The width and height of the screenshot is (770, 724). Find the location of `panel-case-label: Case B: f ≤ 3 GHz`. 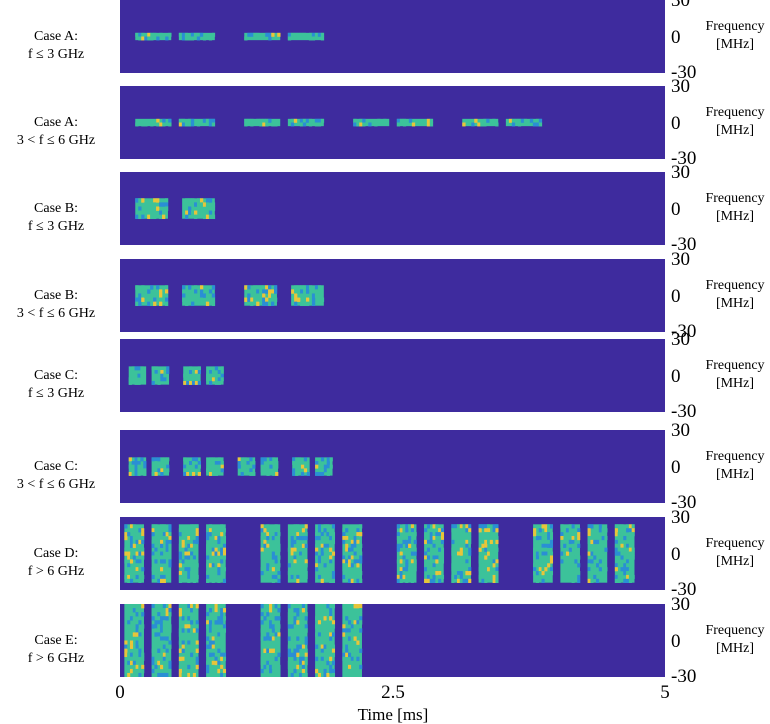

panel-case-label: Case B: f ≤ 3 GHz is located at coordinates (56, 218).